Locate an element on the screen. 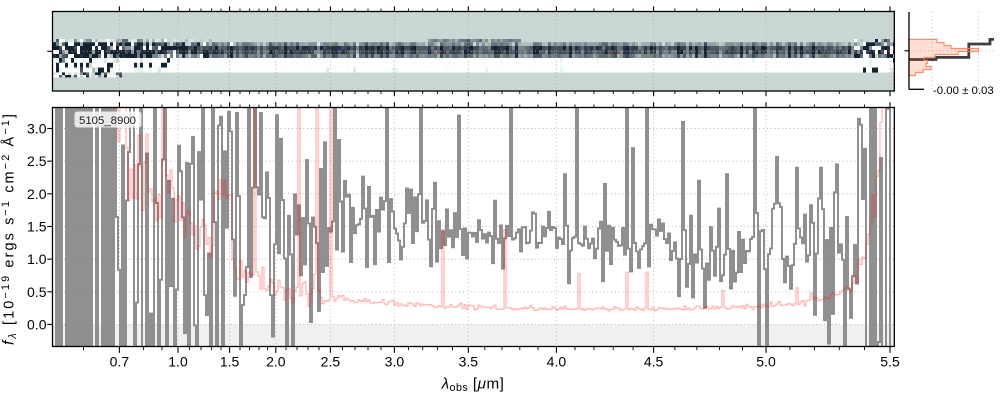  svg-text: 0.5 is located at coordinates (37, 292).